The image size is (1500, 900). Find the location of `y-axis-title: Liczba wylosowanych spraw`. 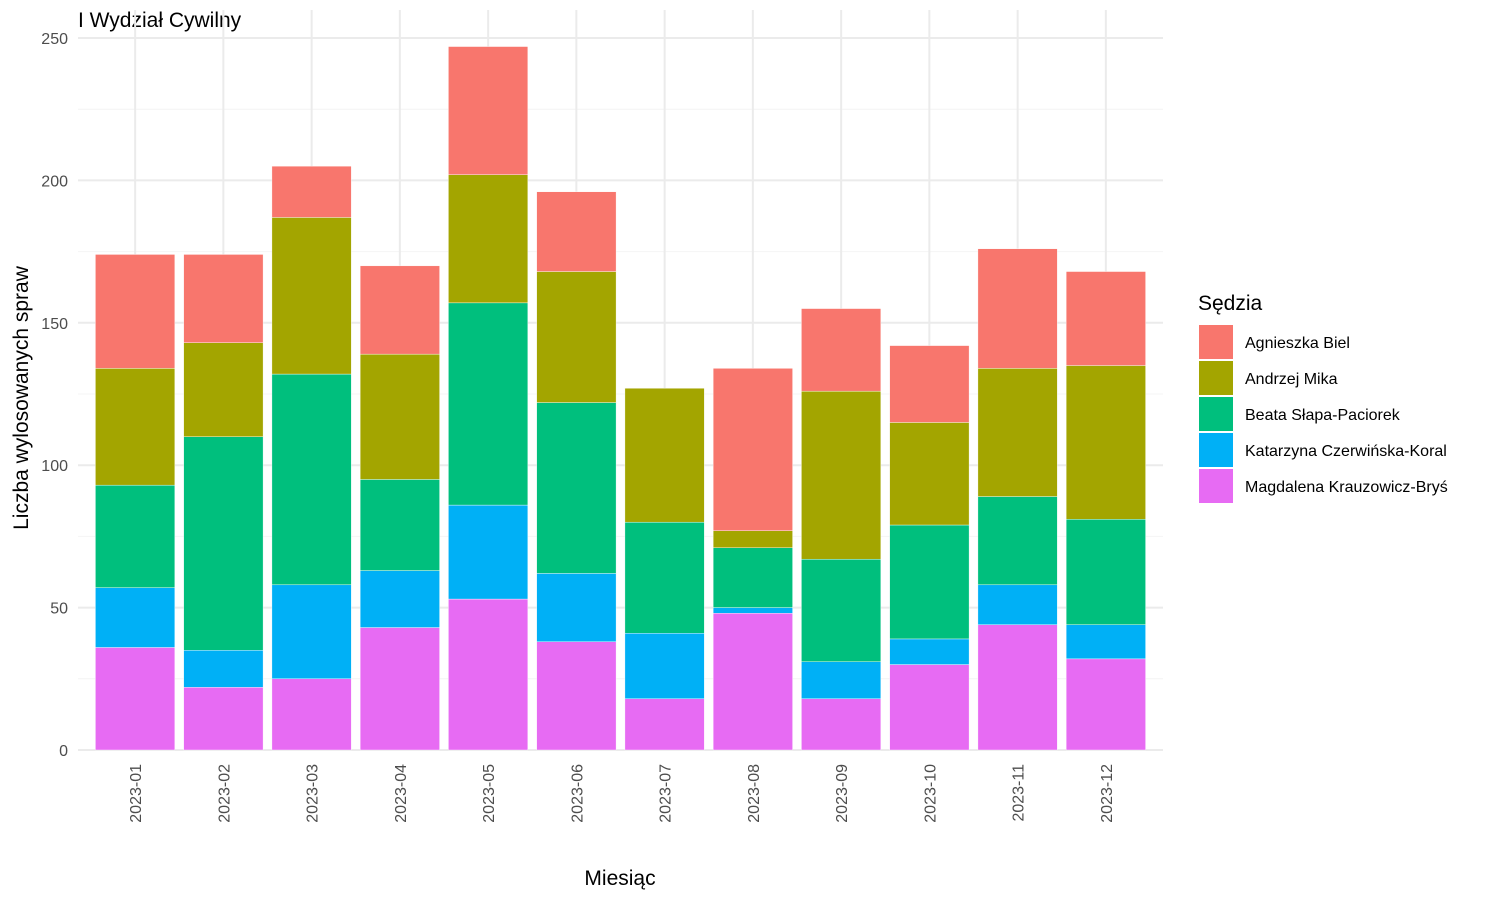

y-axis-title: Liczba wylosowanych spraw is located at coordinates (21, 397).